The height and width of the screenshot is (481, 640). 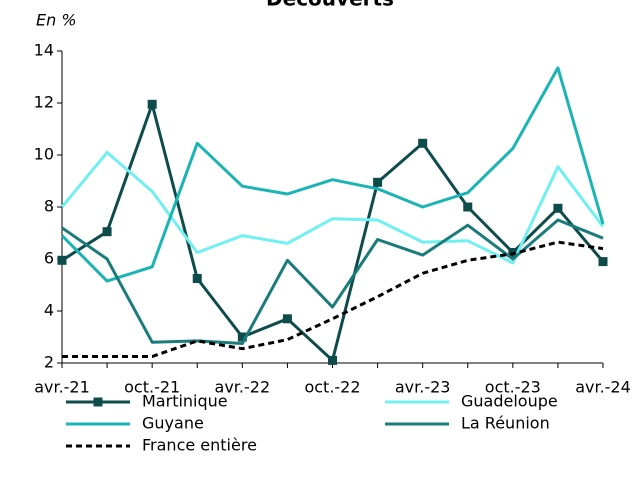 I want to click on chart-title: Découverts, so click(x=330, y=5).